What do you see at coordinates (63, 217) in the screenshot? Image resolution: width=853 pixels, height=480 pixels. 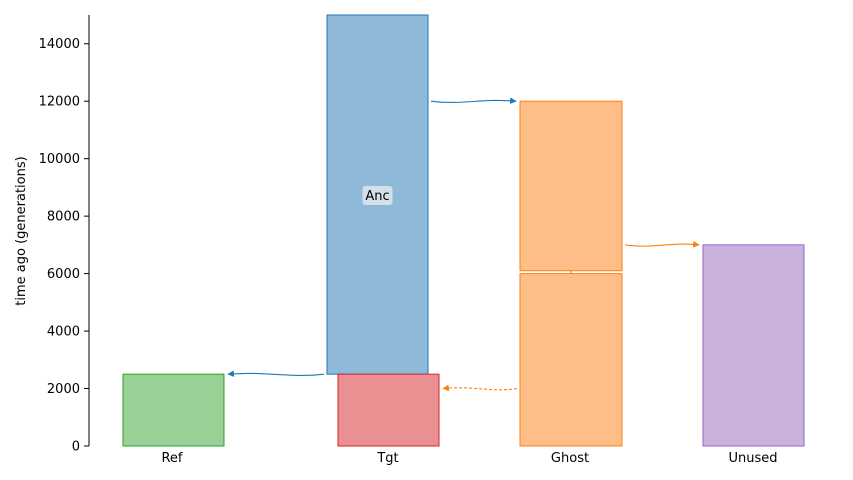 I see `y-tick-label-8000: 8000` at bounding box center [63, 217].